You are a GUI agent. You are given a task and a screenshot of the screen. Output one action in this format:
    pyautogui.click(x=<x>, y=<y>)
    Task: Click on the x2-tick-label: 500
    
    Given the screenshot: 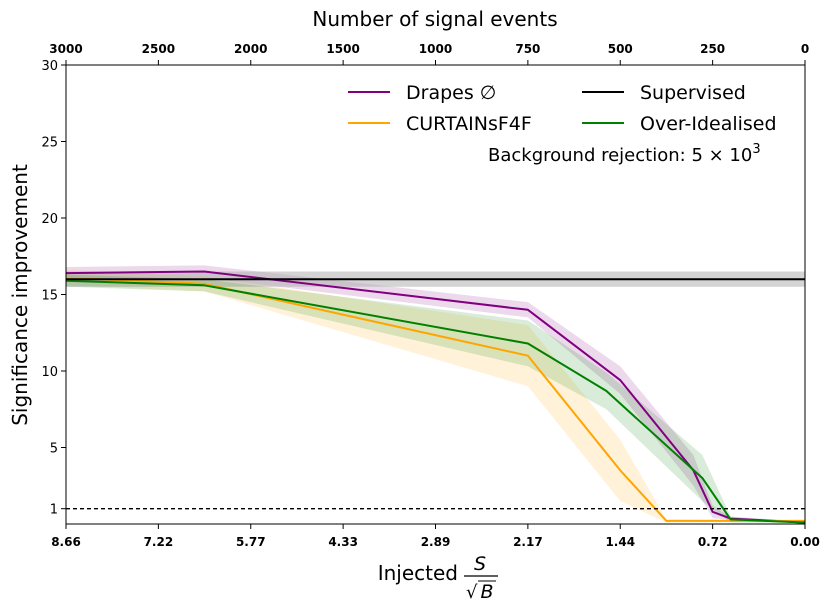 What is the action you would take?
    pyautogui.click(x=620, y=49)
    